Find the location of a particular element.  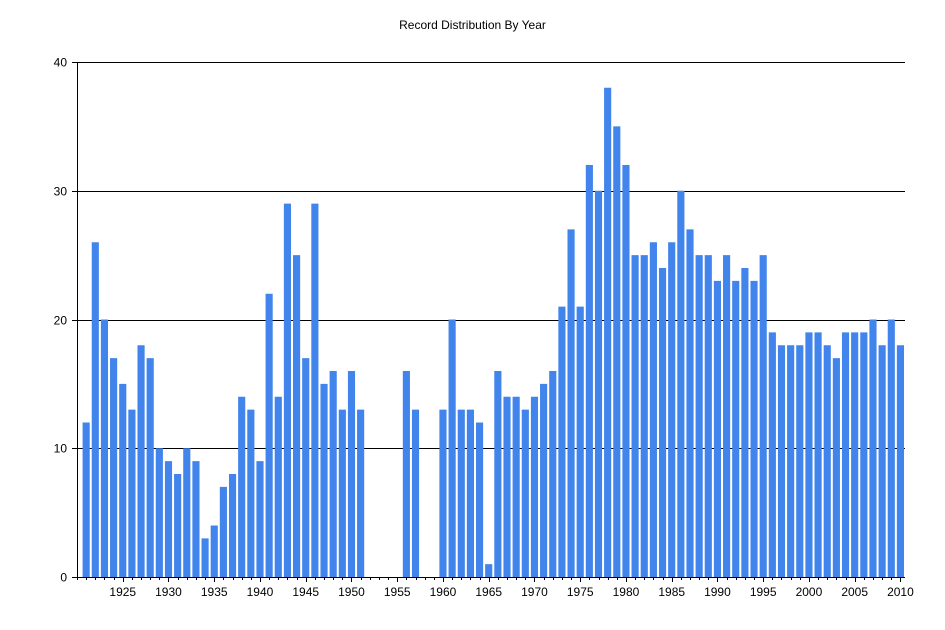

bar-1970 is located at coordinates (534, 486).